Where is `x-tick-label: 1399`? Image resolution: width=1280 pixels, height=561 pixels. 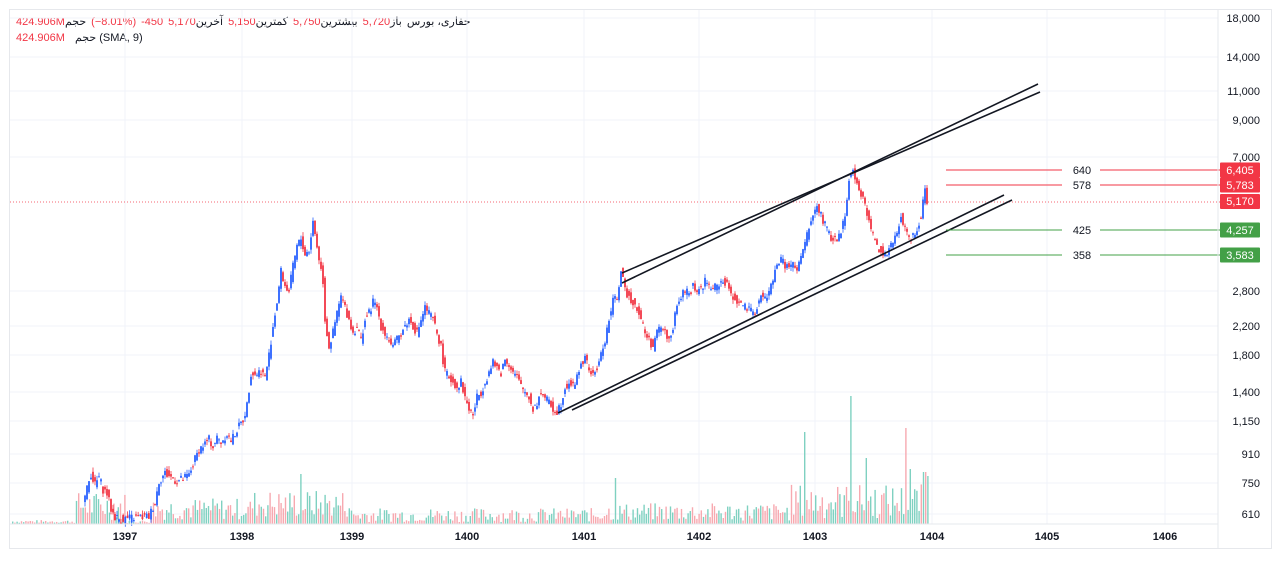
x-tick-label: 1399 is located at coordinates (352, 537).